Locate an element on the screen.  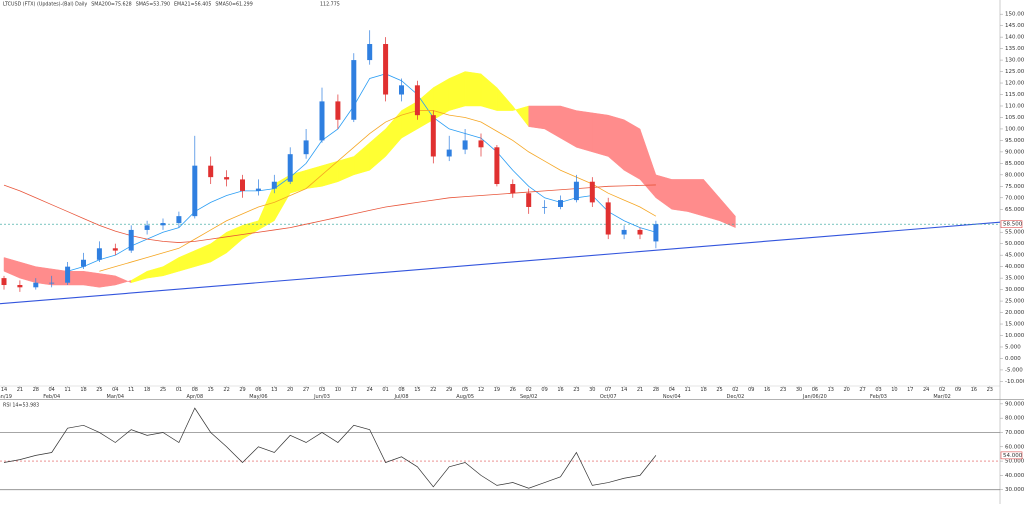
rsi-y-tick-label: 30.000 is located at coordinates (1014, 490).